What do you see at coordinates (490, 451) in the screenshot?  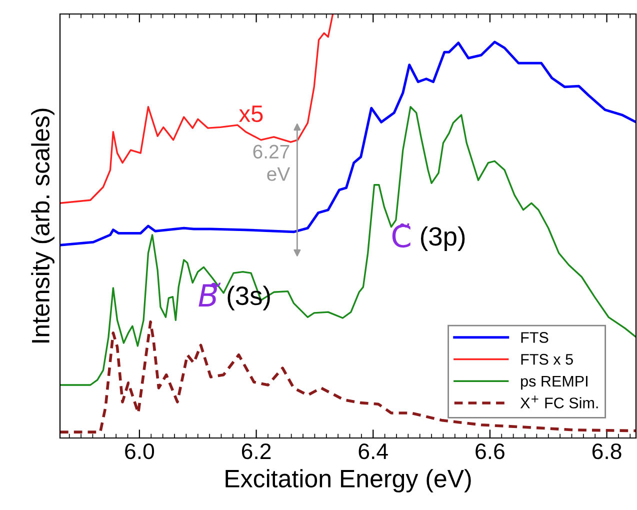 I see `x-tick-label: 6.6` at bounding box center [490, 451].